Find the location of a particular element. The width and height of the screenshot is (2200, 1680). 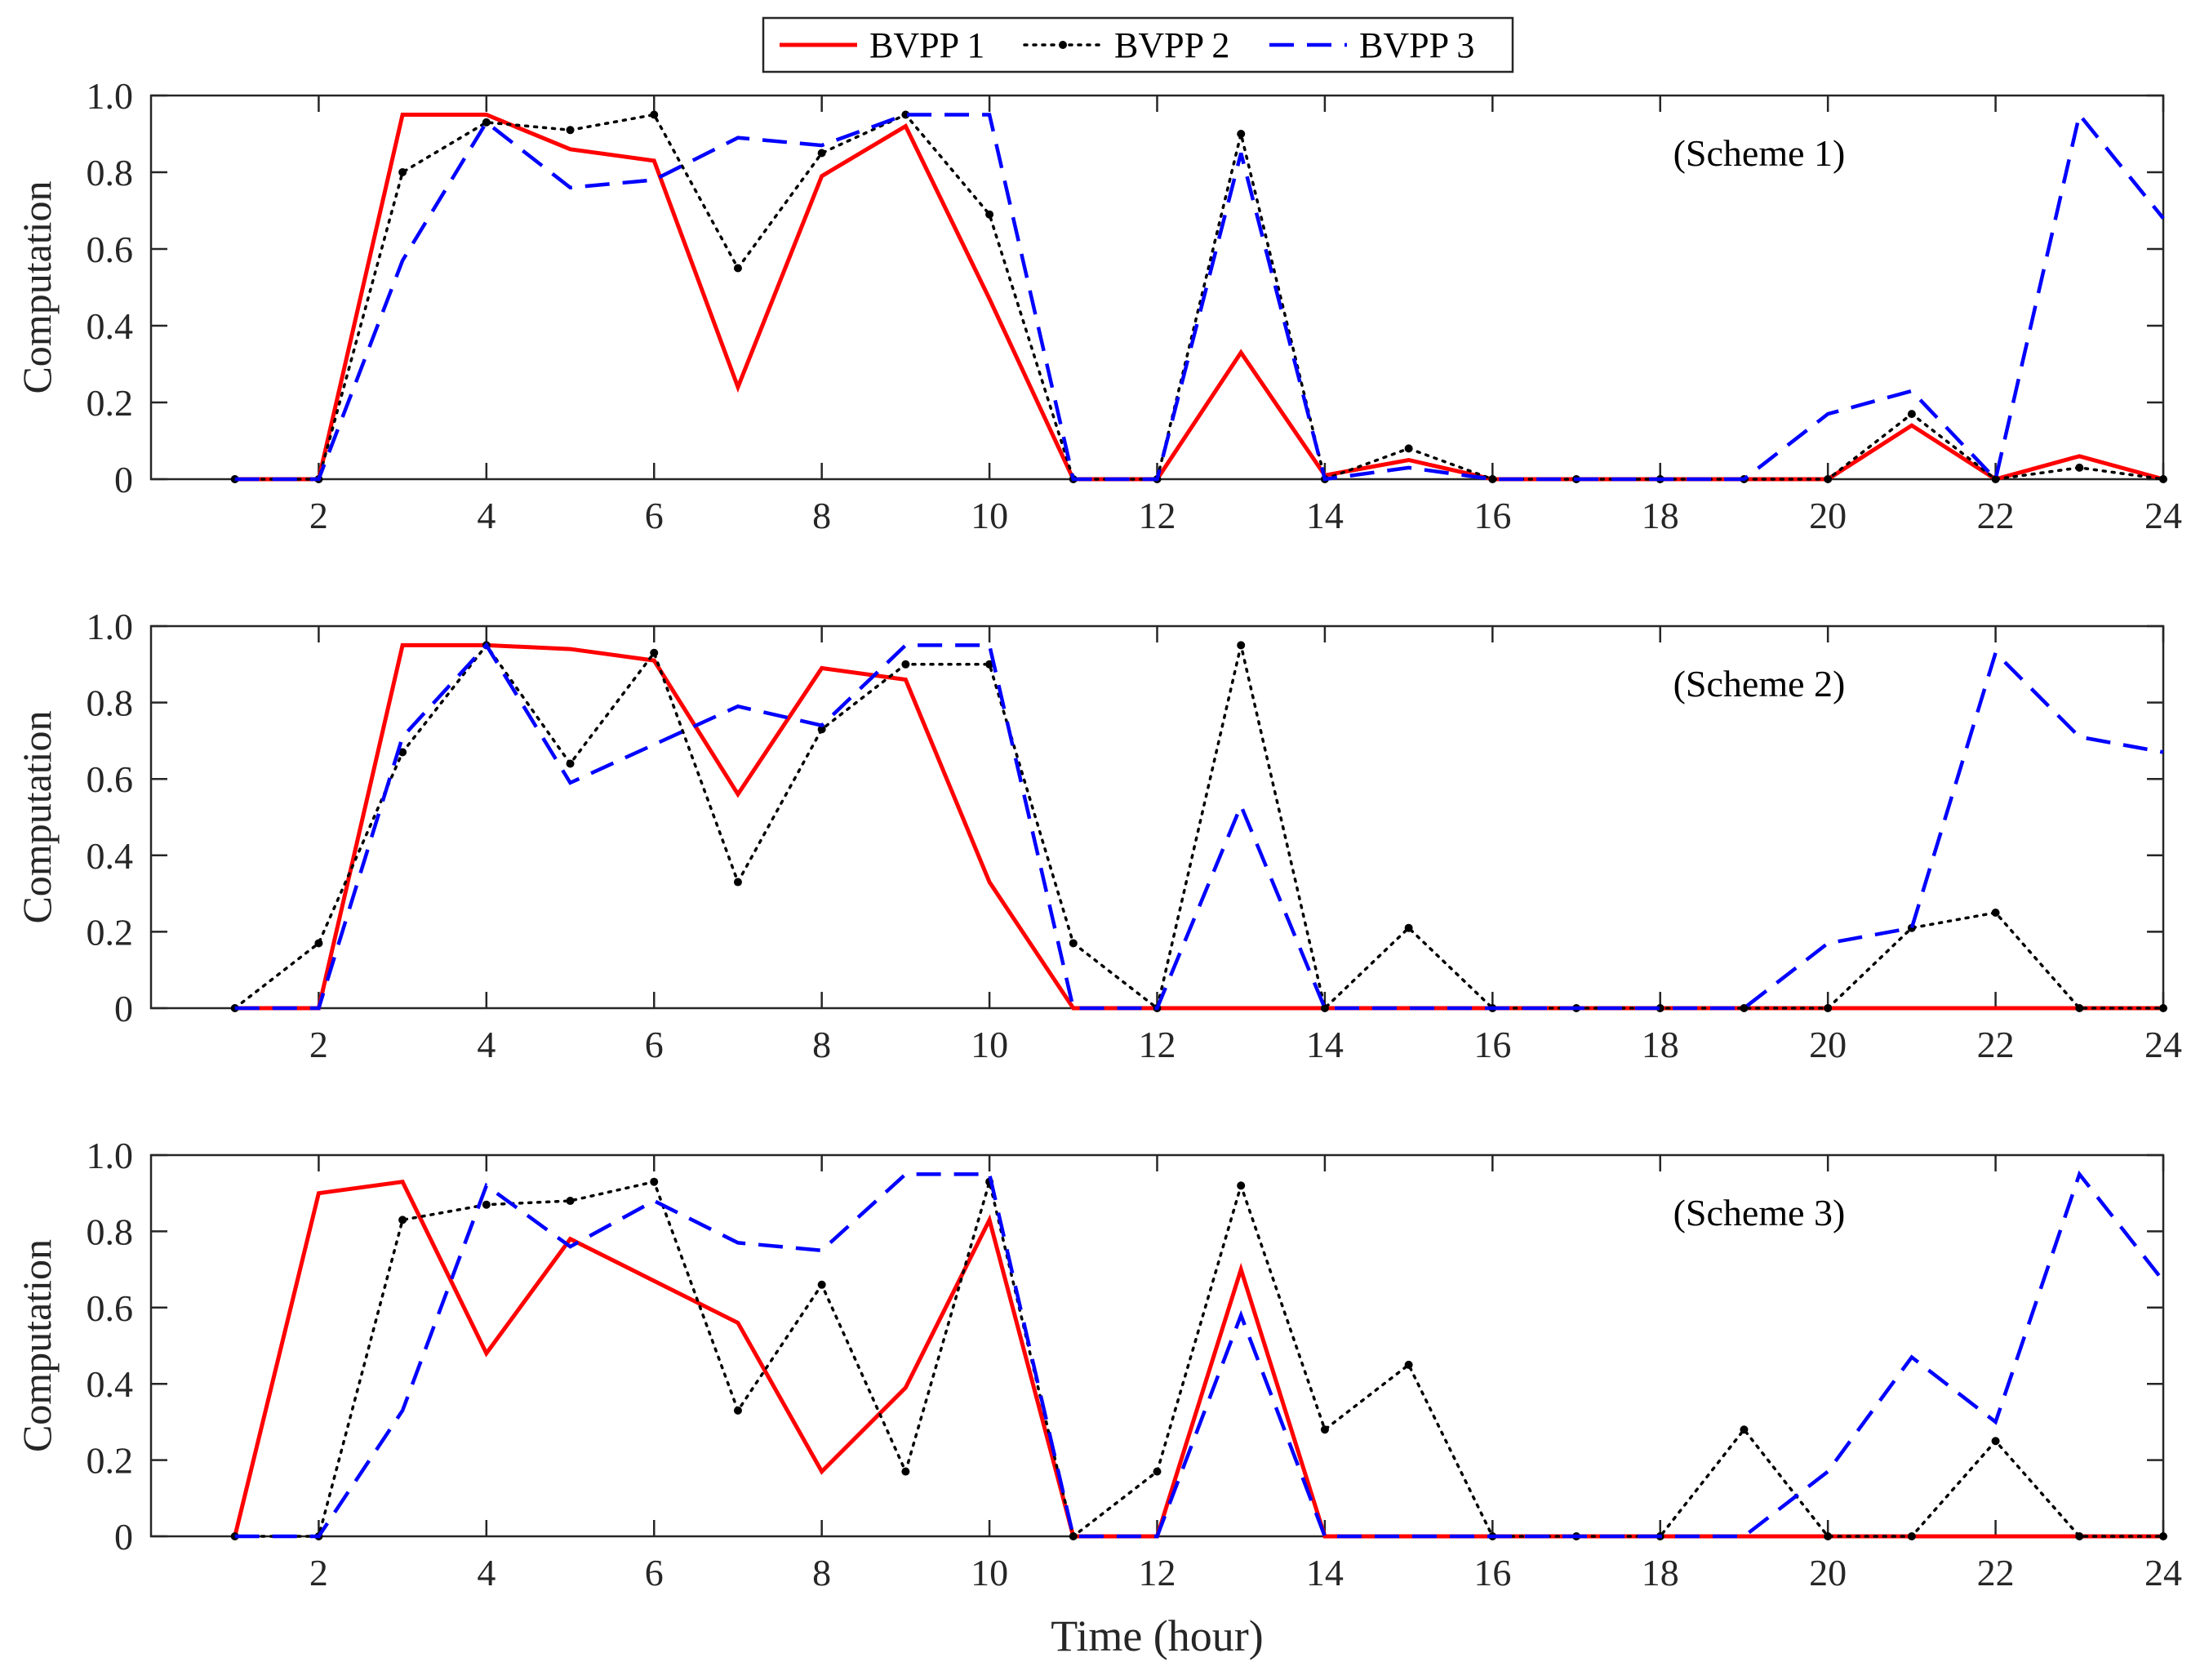

x-tick-label: 4 is located at coordinates (487, 1573).